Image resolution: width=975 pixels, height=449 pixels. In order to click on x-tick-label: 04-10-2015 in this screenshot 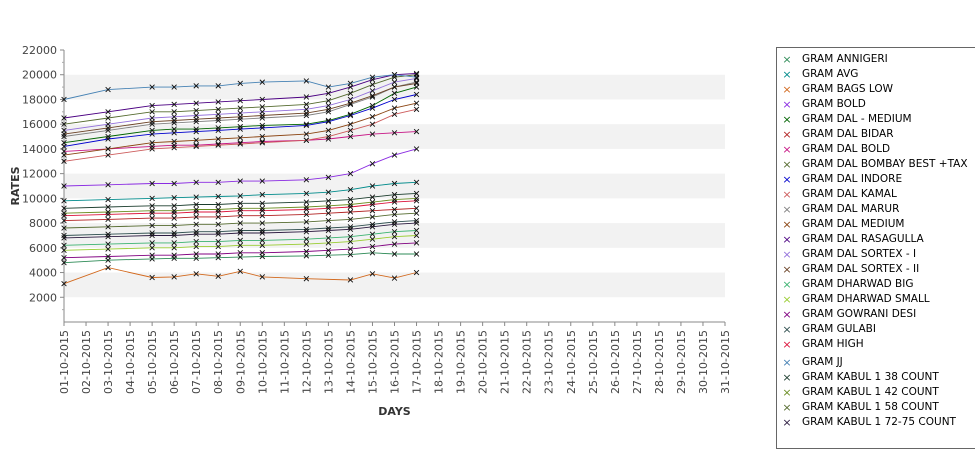, I will do `click(130, 362)`.